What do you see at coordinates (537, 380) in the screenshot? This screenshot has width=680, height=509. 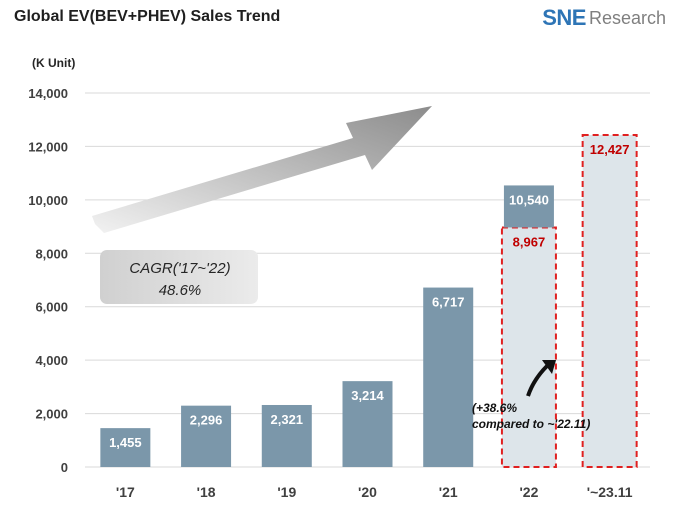 I see `curved-arrow-icon` at bounding box center [537, 380].